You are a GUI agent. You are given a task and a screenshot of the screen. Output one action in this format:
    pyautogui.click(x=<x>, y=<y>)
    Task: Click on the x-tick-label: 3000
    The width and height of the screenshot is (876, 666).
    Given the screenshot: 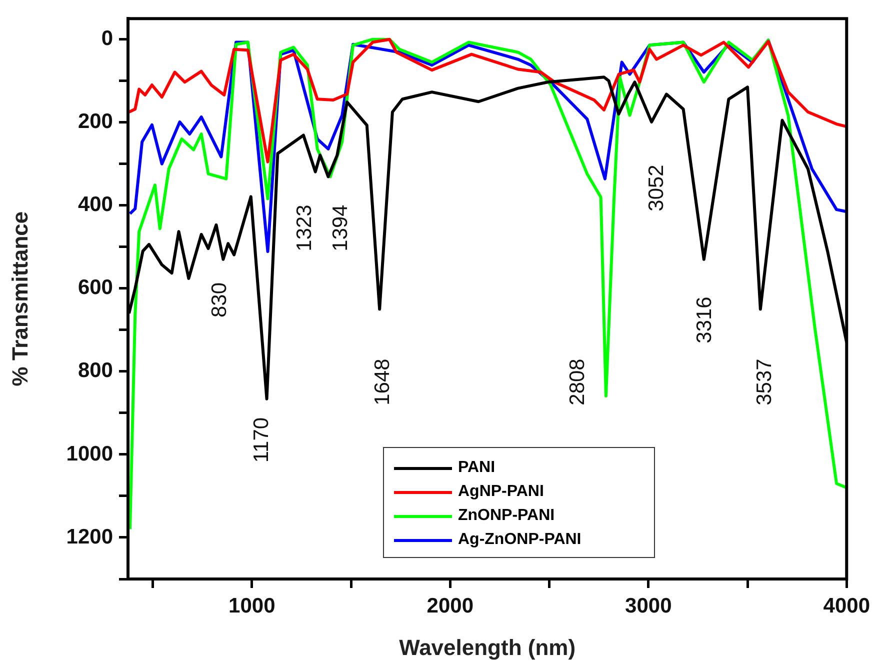 What is the action you would take?
    pyautogui.click(x=648, y=606)
    